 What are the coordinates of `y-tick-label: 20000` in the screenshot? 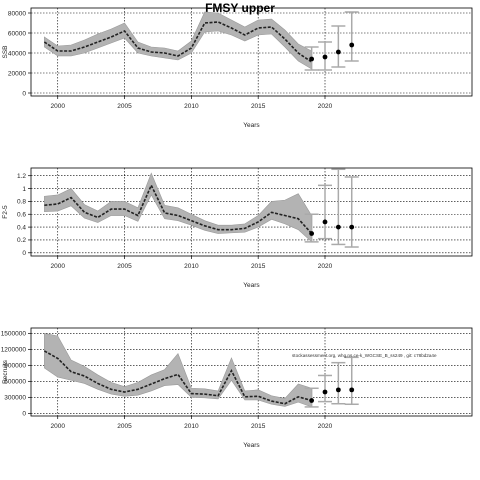 It's located at (17, 73).